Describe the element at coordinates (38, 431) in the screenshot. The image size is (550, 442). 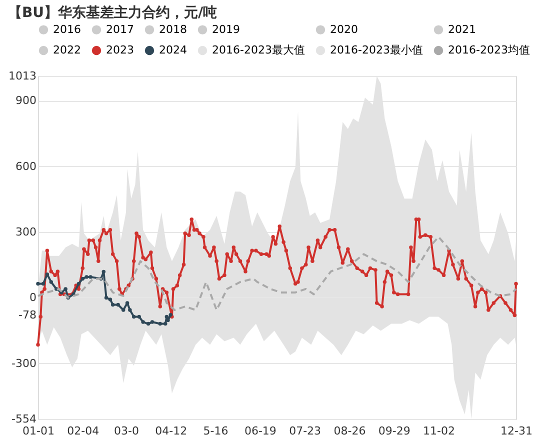
I see `x-tick-label: 01-01` at that location.